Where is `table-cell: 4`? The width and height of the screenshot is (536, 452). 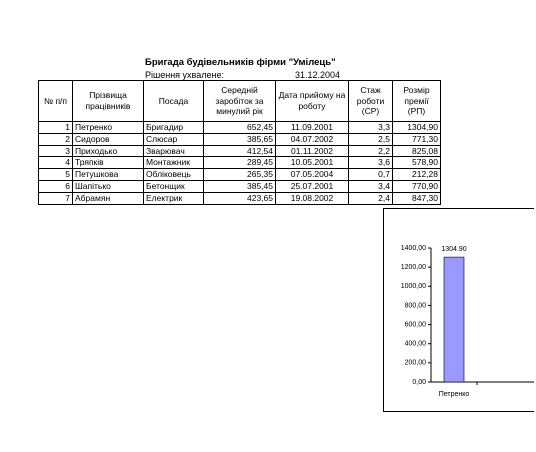
table-cell: 4 is located at coordinates (55, 163).